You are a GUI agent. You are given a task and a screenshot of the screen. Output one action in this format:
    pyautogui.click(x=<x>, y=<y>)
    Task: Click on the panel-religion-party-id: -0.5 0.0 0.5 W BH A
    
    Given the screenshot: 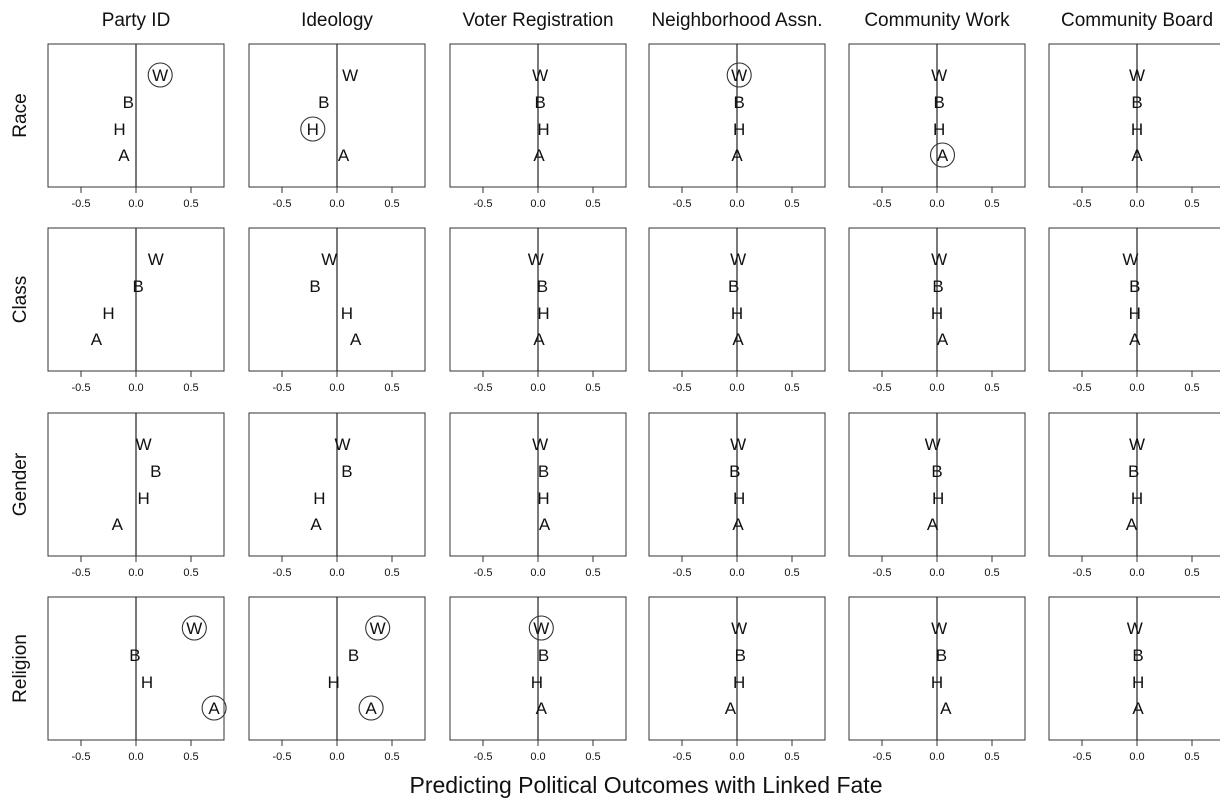 What is the action you would take?
    pyautogui.click(x=137, y=679)
    